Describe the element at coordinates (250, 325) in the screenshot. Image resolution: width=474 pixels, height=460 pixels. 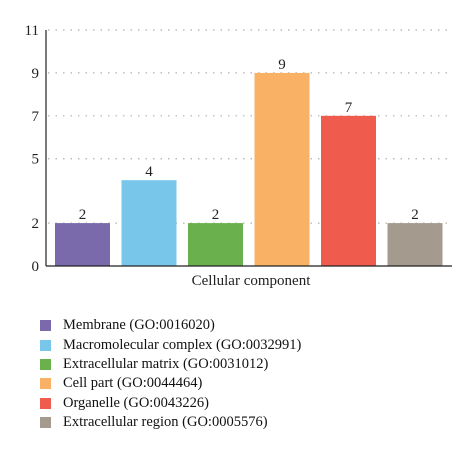
I see `legend-item: Membrane (GO:0016020)` at that location.